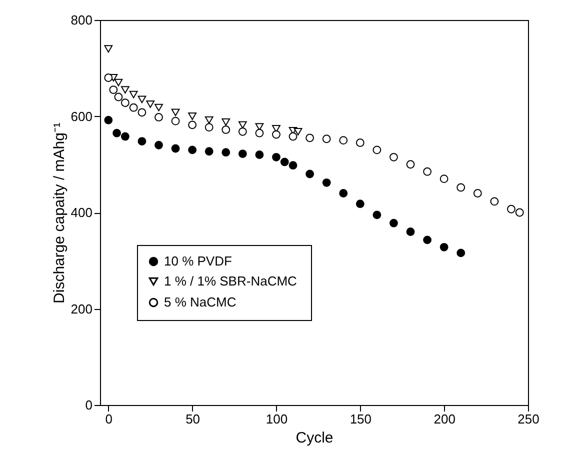  I want to click on legend-label: 5 % NaCMC, so click(200, 302).